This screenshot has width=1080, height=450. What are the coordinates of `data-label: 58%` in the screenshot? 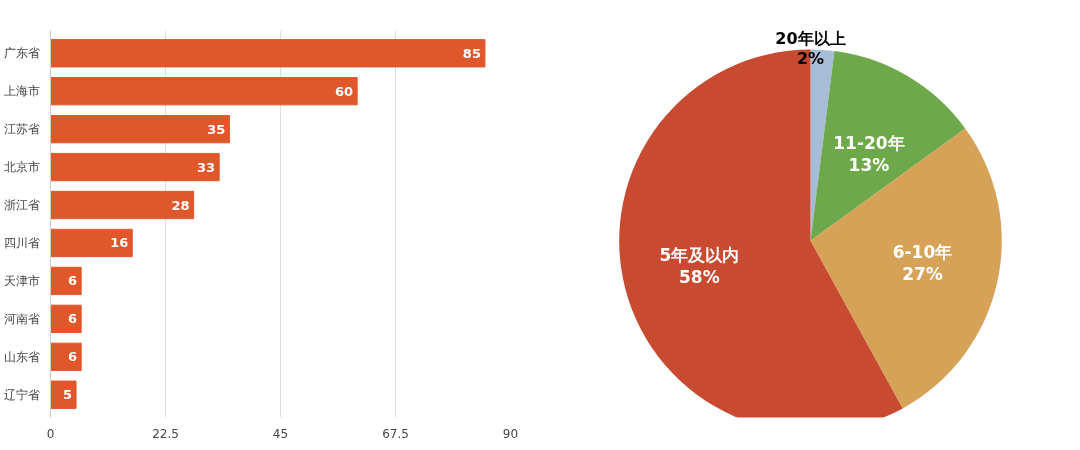 It's located at (699, 276).